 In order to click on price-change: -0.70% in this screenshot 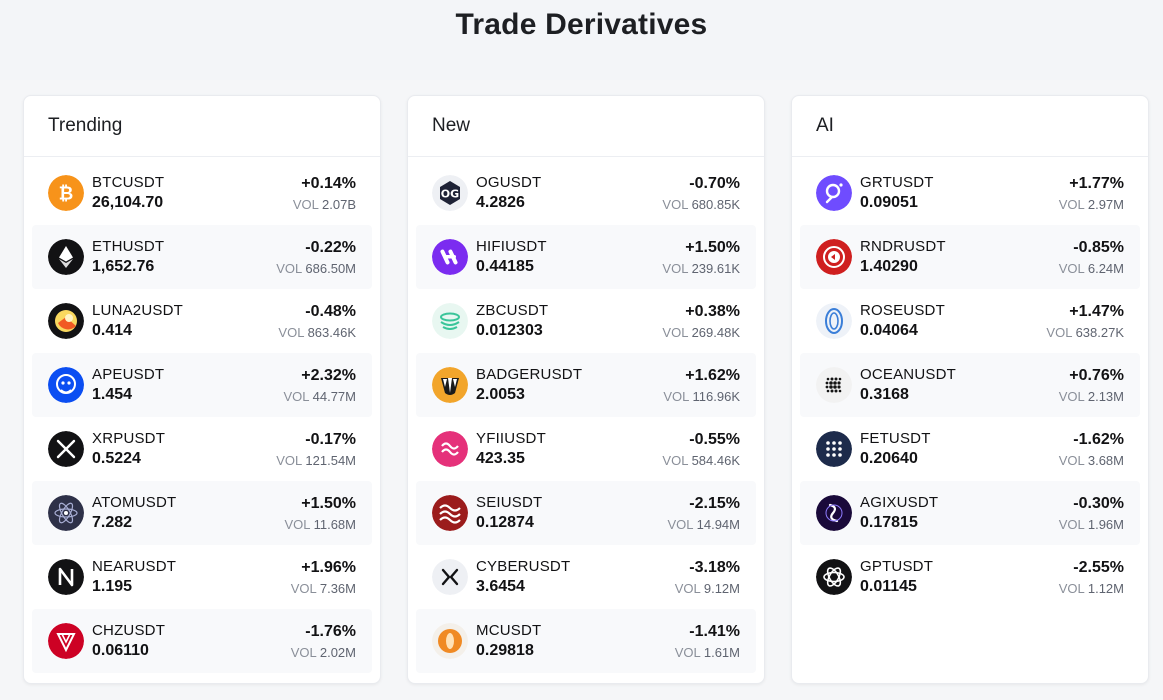, I will do `click(714, 183)`.